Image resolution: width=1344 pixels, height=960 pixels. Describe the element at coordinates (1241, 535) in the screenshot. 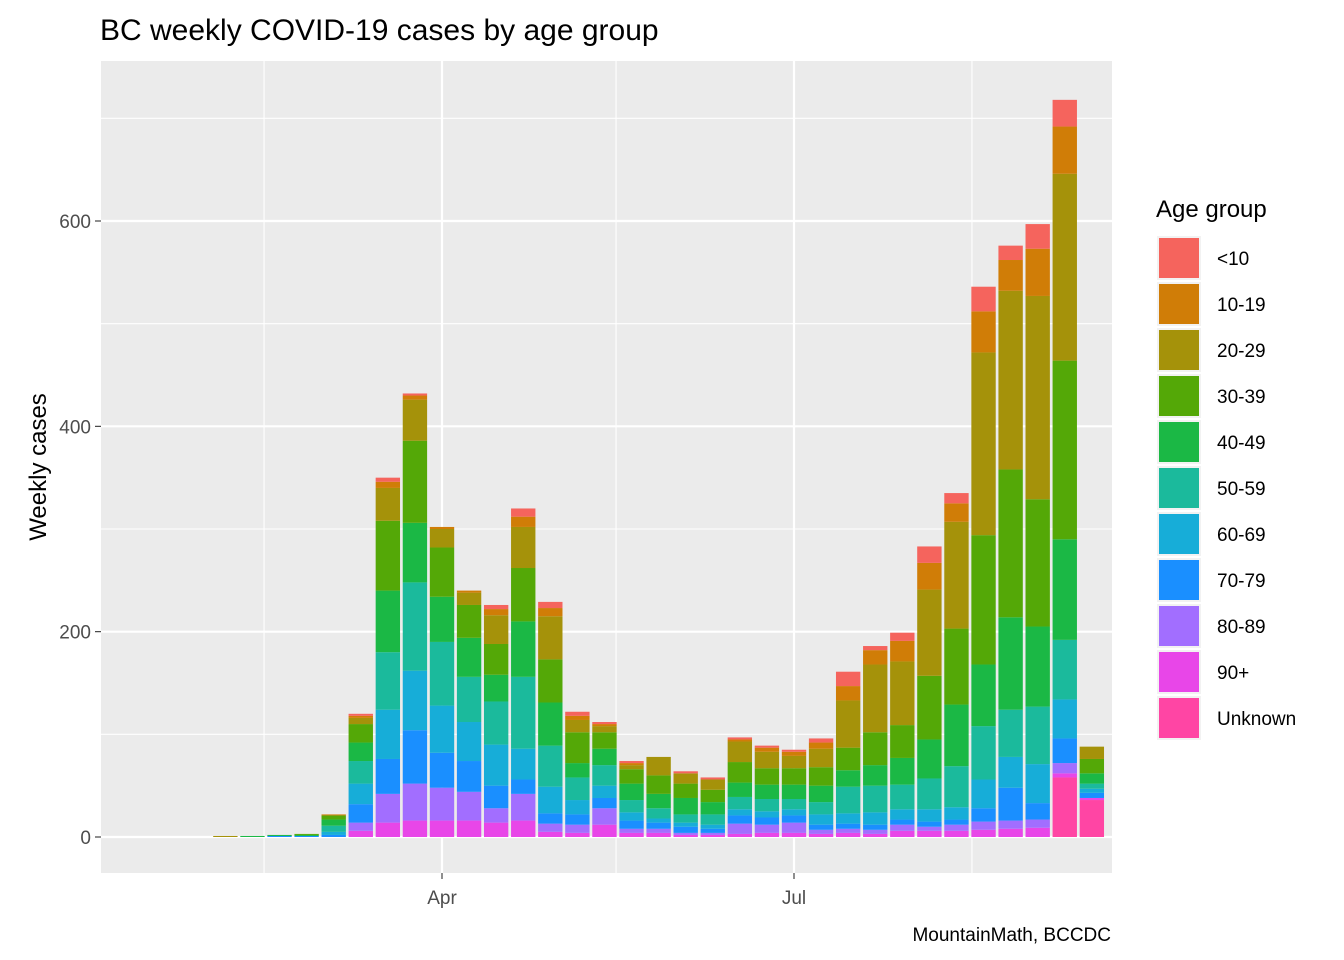

I see `legend-label: 60-69` at that location.